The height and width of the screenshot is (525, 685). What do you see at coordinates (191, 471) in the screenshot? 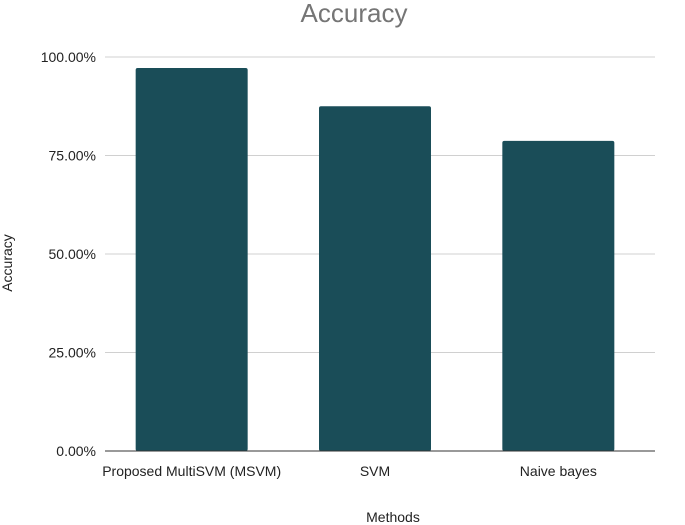
I see `x-category-label: Proposed MultiSVM (MSVM)` at bounding box center [191, 471].